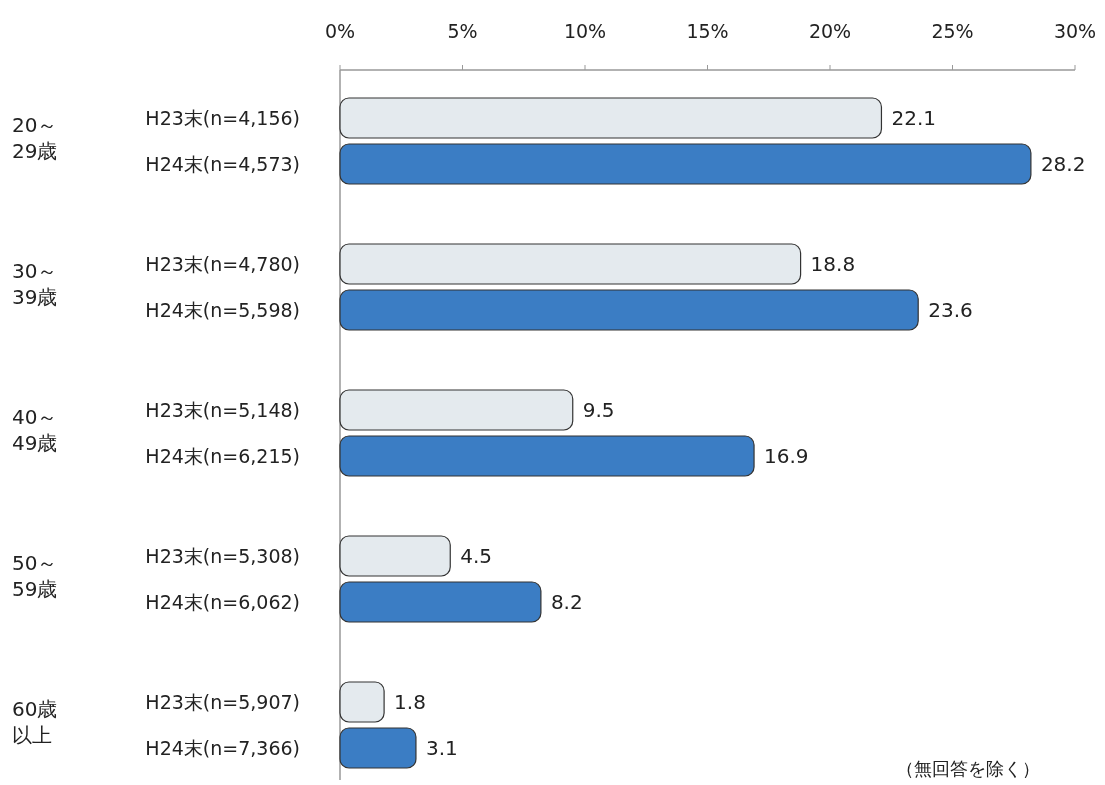 Image resolution: width=1105 pixels, height=785 pixels. What do you see at coordinates (35, 430) in the screenshot?
I see `text: 40～49歳` at bounding box center [35, 430].